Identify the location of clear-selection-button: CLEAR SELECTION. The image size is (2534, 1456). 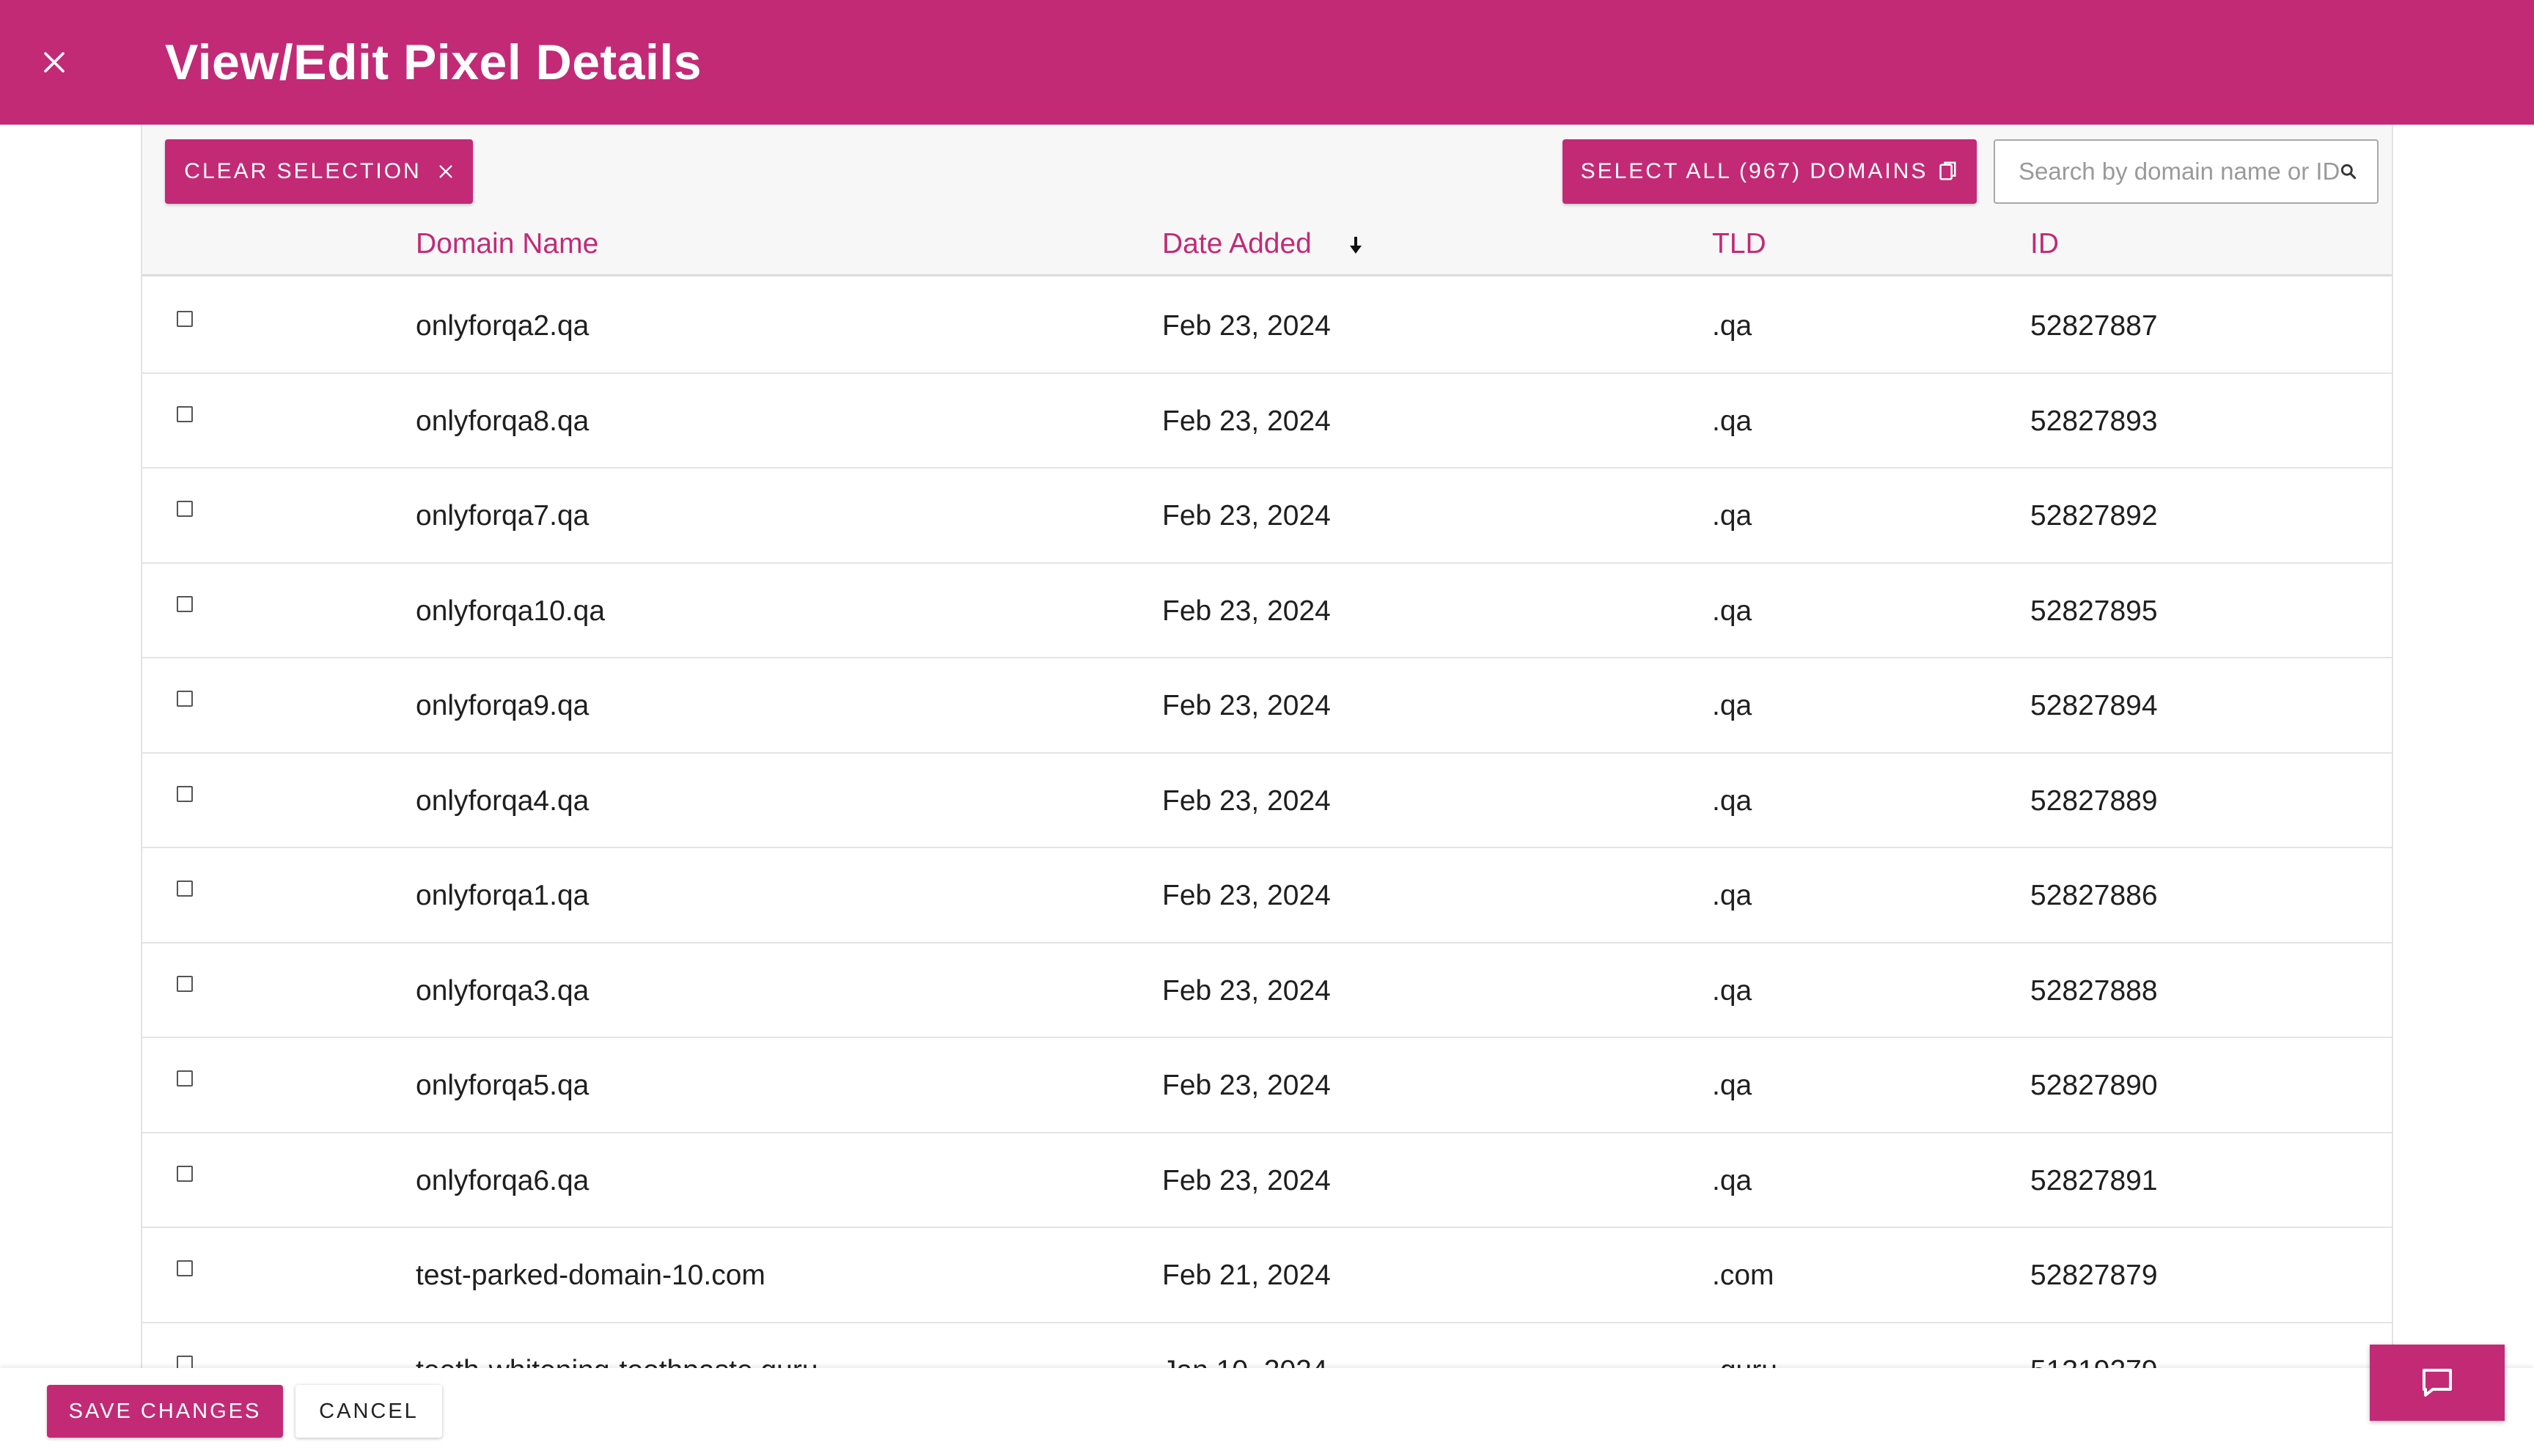
(319, 171).